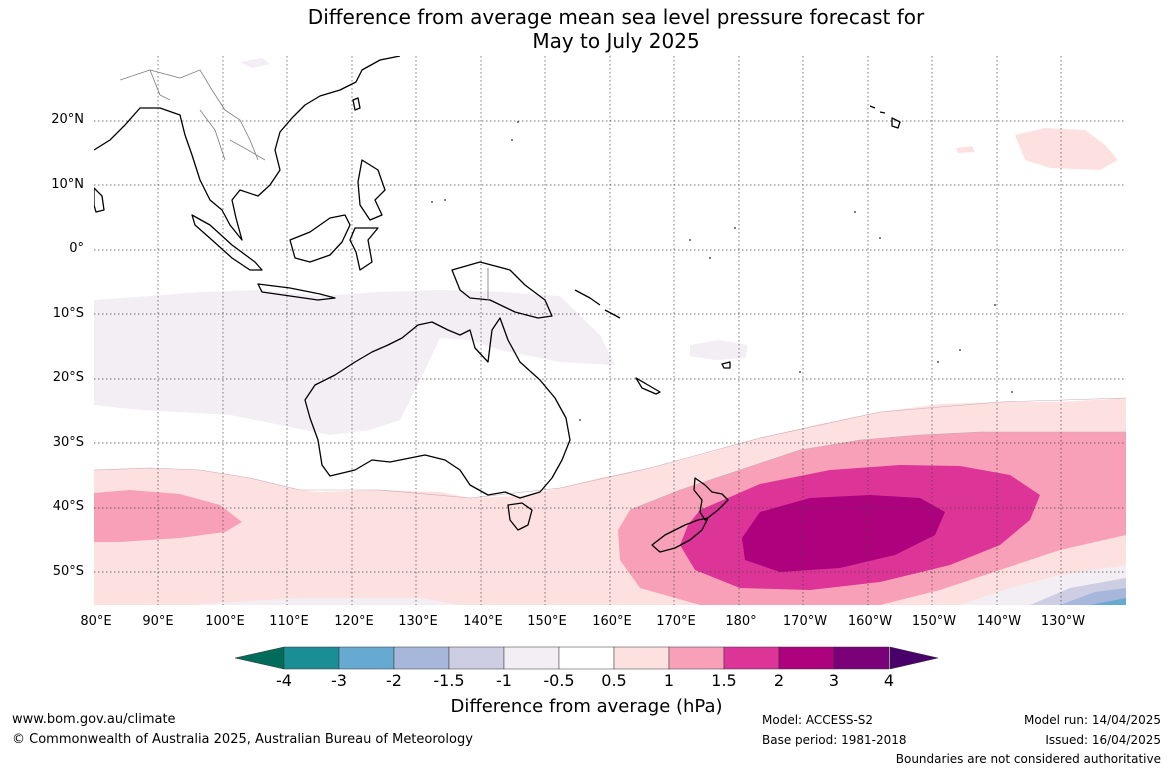  I want to click on lat-label: 50°S, so click(68, 571).